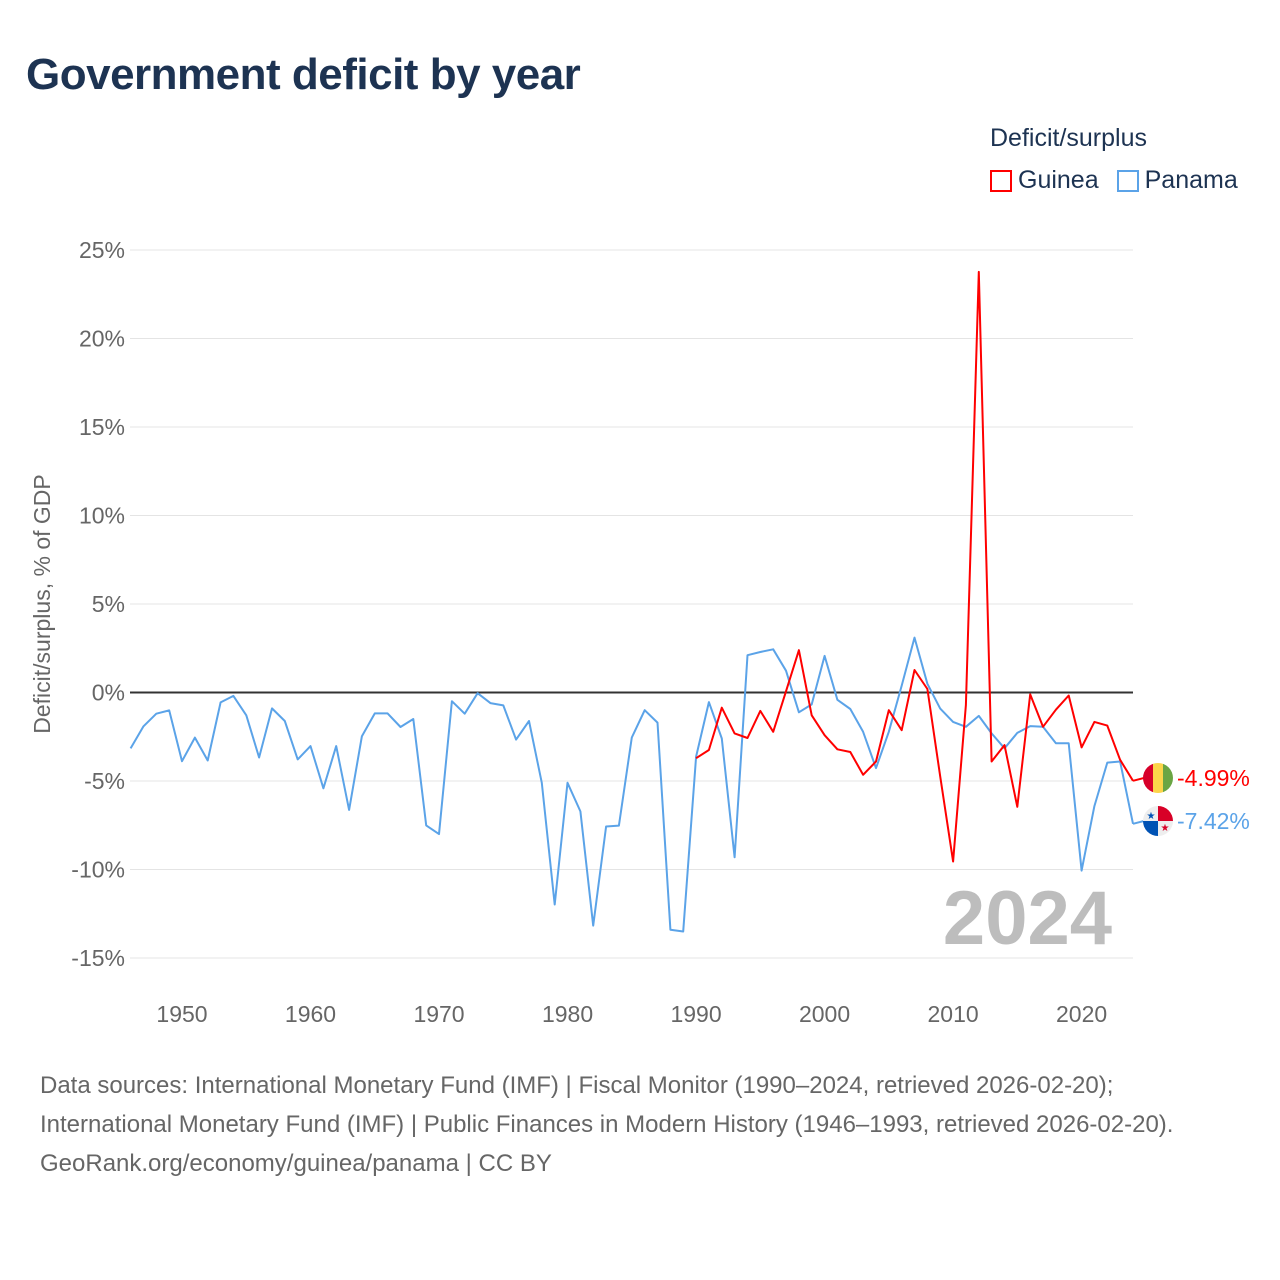 The height and width of the screenshot is (1280, 1280). Describe the element at coordinates (695, 1014) in the screenshot. I see `x-tick-label: 1990` at that location.